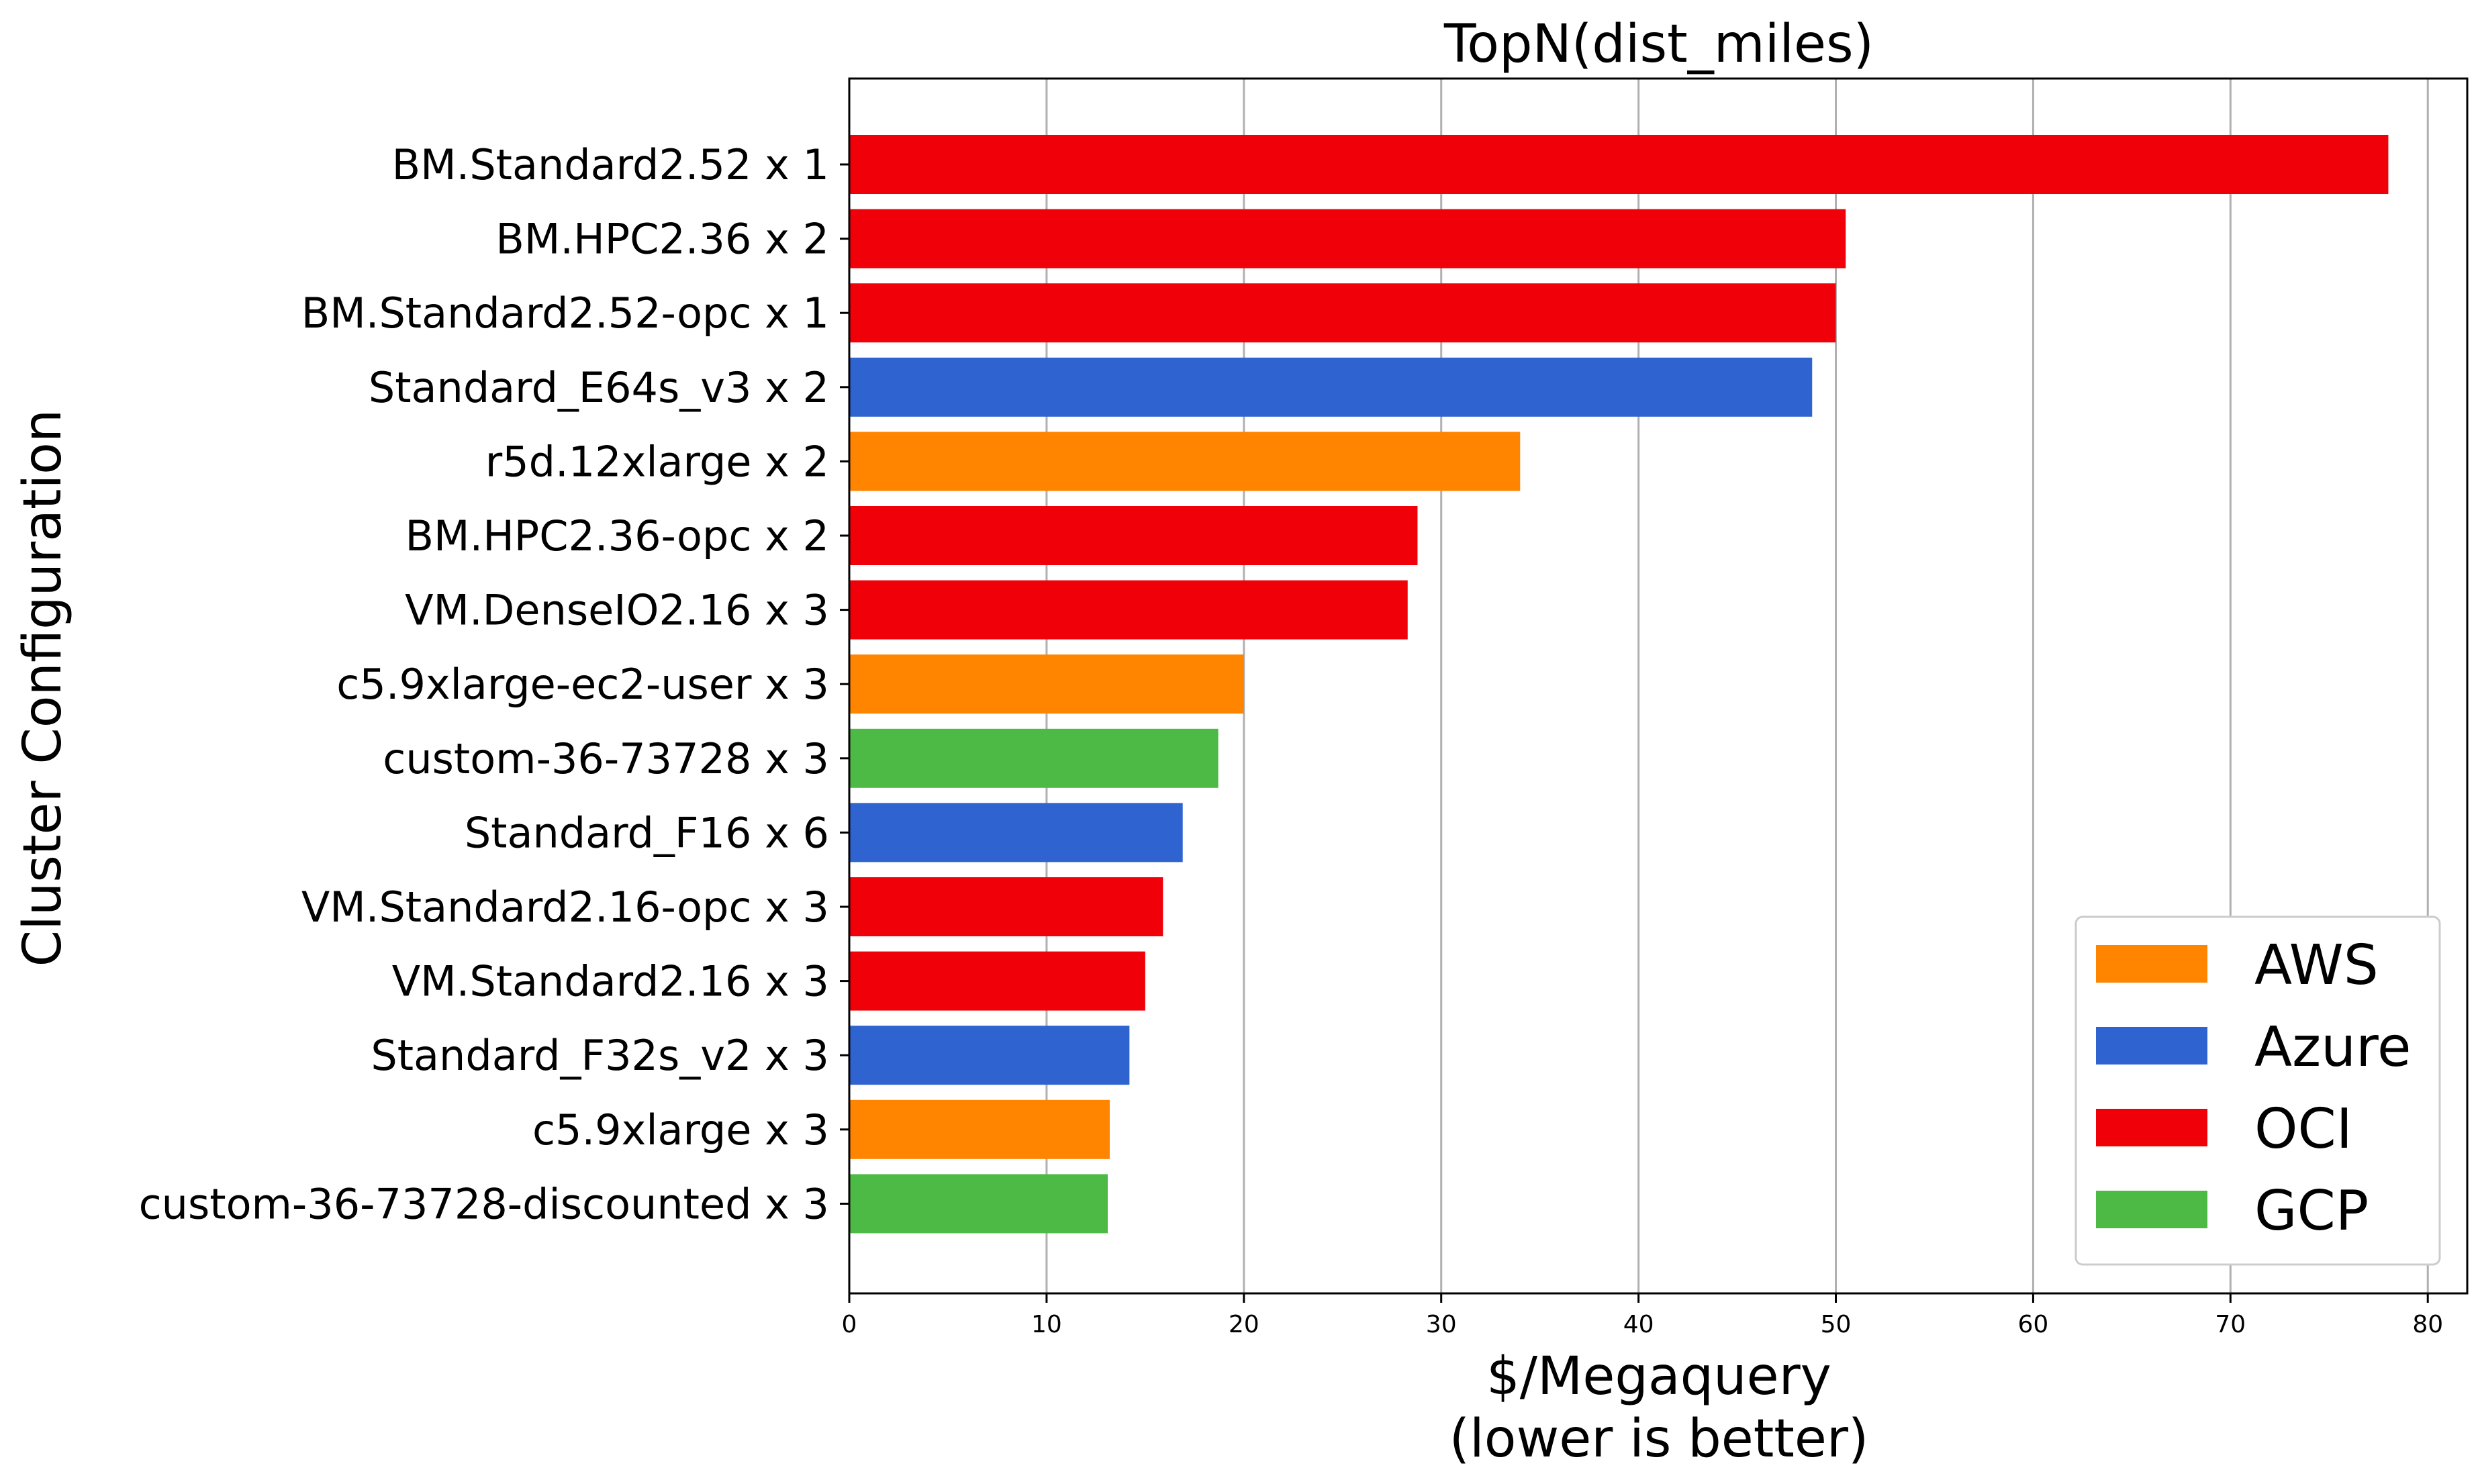 This screenshot has width=2480, height=1484. I want to click on legend-label: OCI, so click(2303, 1129).